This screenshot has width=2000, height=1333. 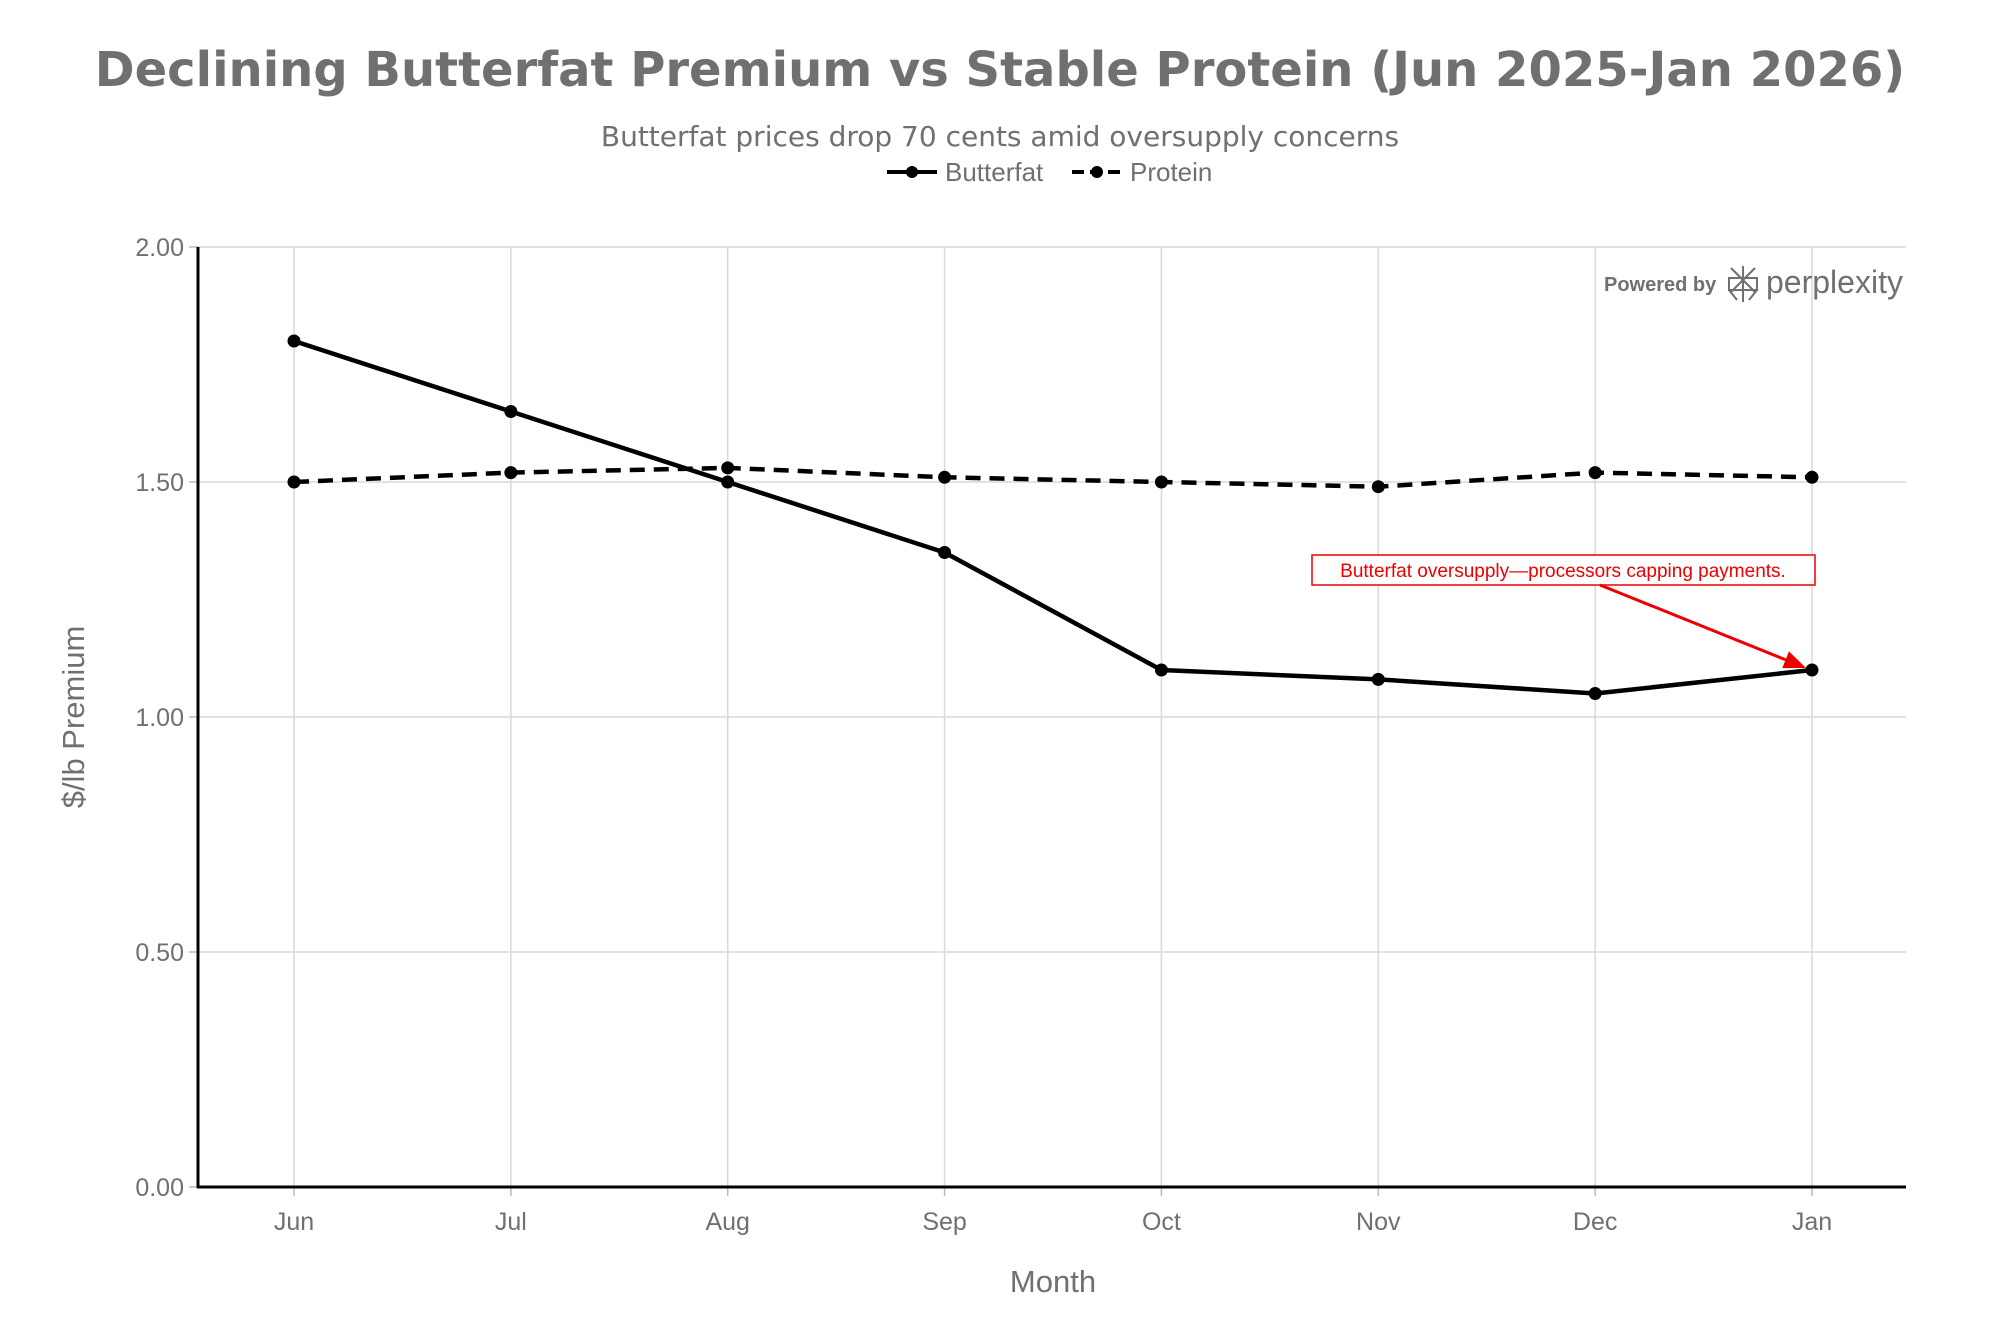 I want to click on y-tick-label: 1.00, so click(x=159, y=718).